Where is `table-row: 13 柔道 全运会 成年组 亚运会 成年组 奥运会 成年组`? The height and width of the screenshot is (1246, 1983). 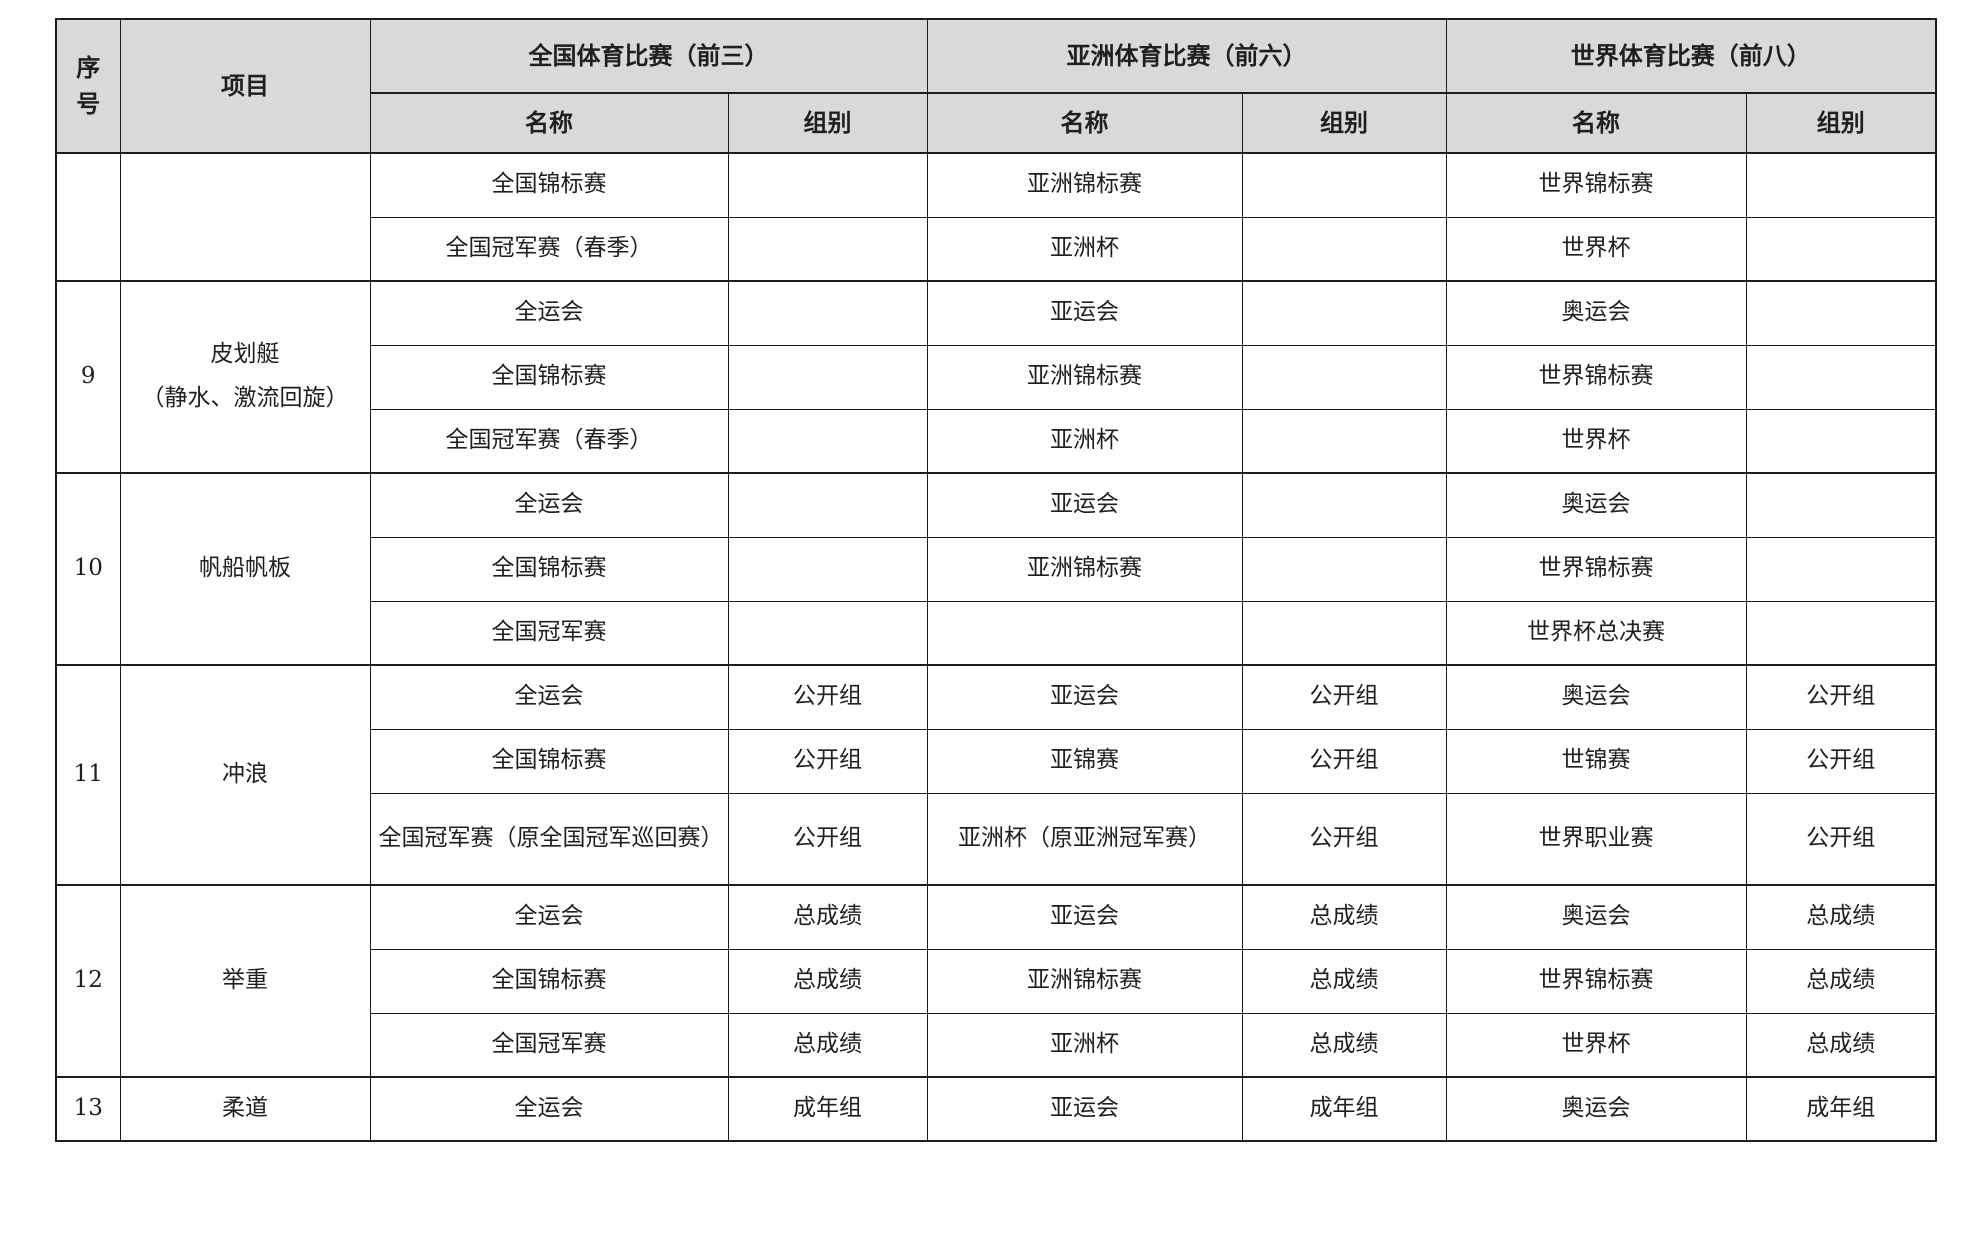 table-row: 13 柔道 全运会 成年组 亚运会 成年组 奥运会 成年组 is located at coordinates (996, 1109).